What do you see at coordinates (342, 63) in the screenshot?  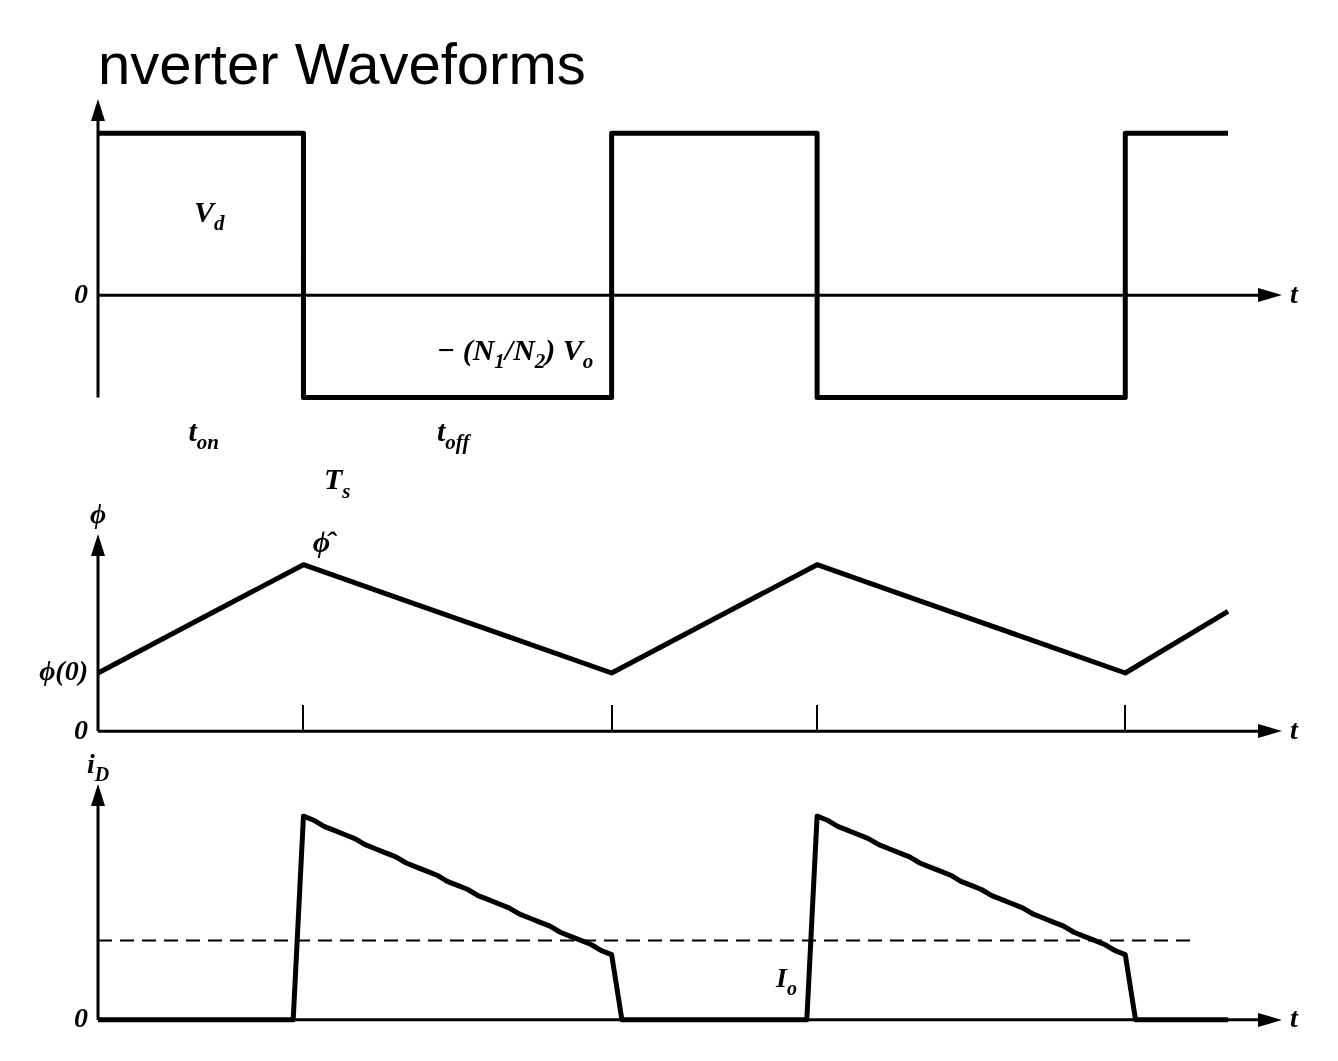 I see `chart-title: nverter Waveforms` at bounding box center [342, 63].